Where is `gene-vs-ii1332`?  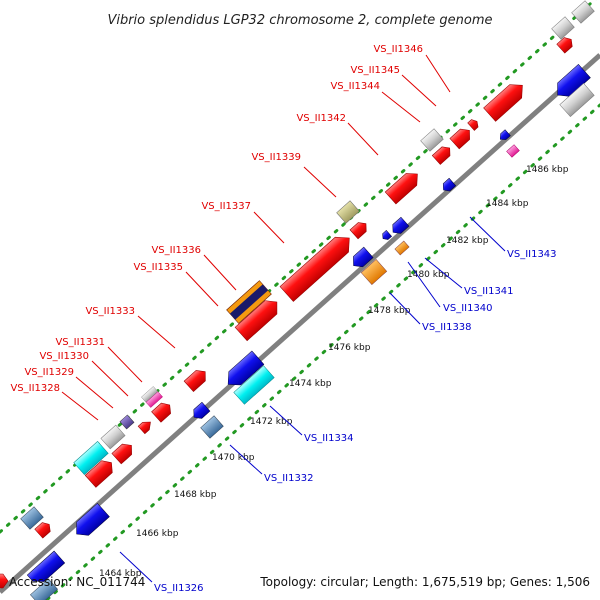
gene-vs-ii1332 is located at coordinates (212, 427).